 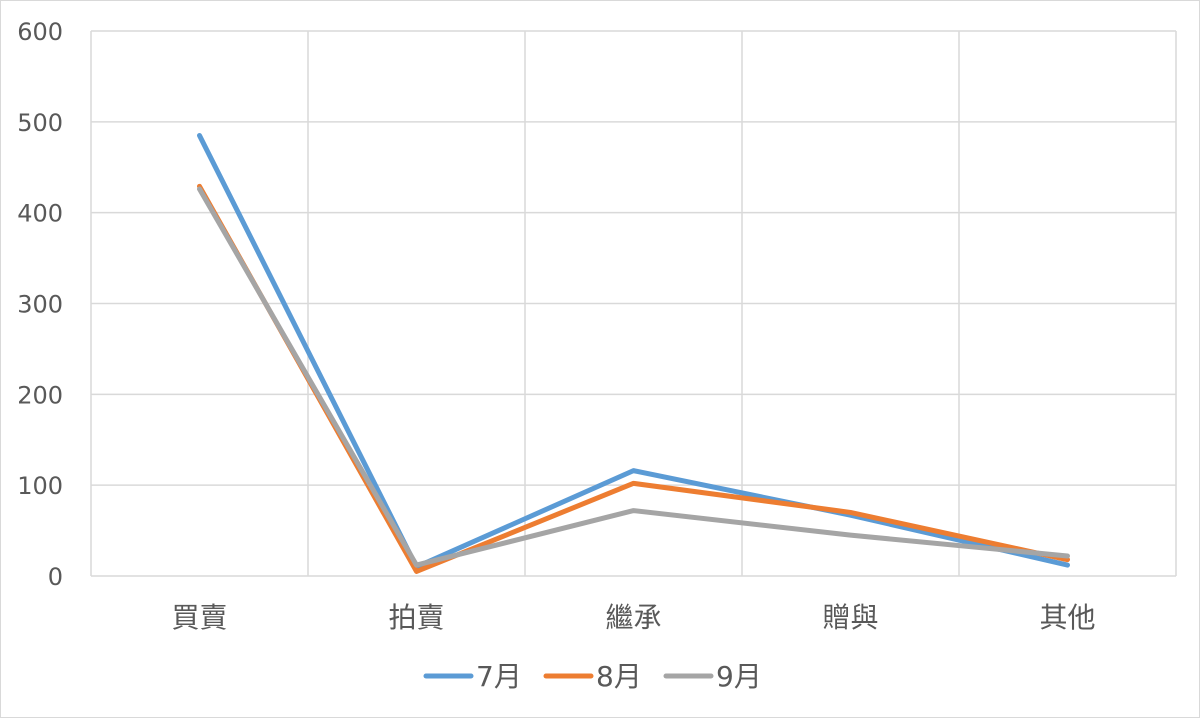 What do you see at coordinates (40, 395) in the screenshot?
I see `y-tick-label: 200` at bounding box center [40, 395].